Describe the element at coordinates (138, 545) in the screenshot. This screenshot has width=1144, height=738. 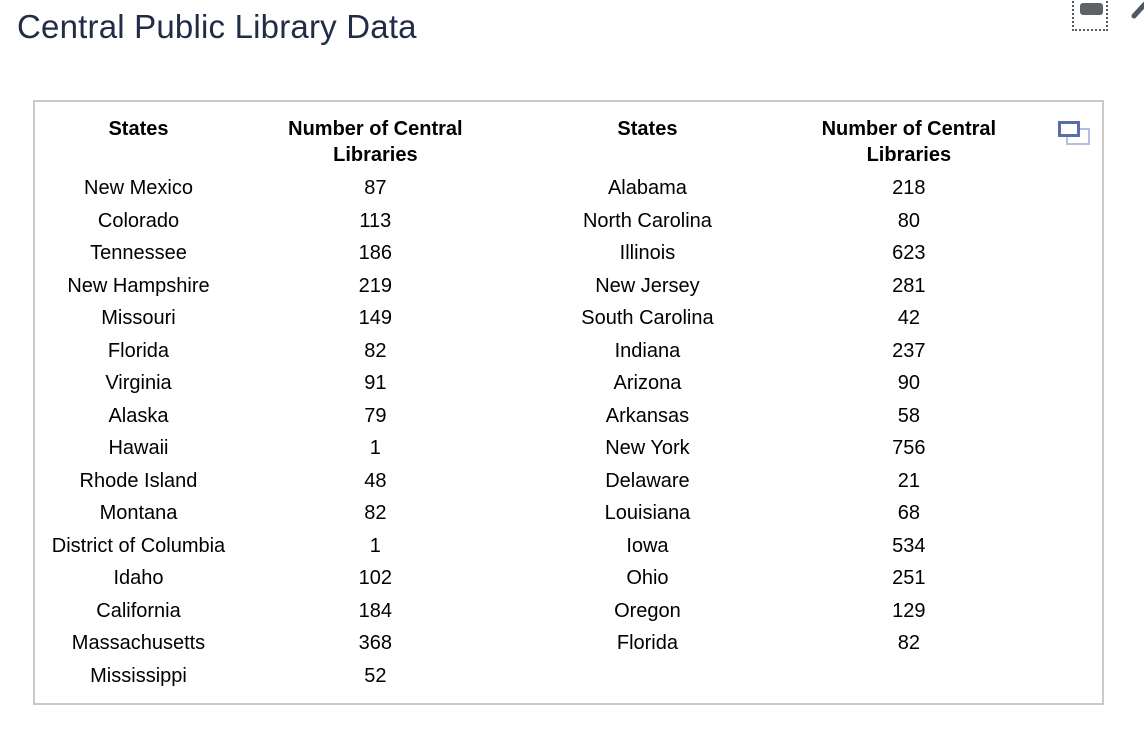
I see `state-name-cell: District of Columbia` at that location.